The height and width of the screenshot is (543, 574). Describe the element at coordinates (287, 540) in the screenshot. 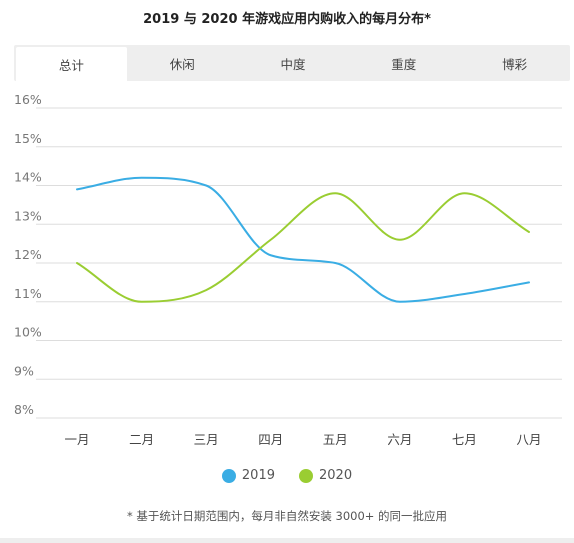

I see `bottom-divider` at that location.